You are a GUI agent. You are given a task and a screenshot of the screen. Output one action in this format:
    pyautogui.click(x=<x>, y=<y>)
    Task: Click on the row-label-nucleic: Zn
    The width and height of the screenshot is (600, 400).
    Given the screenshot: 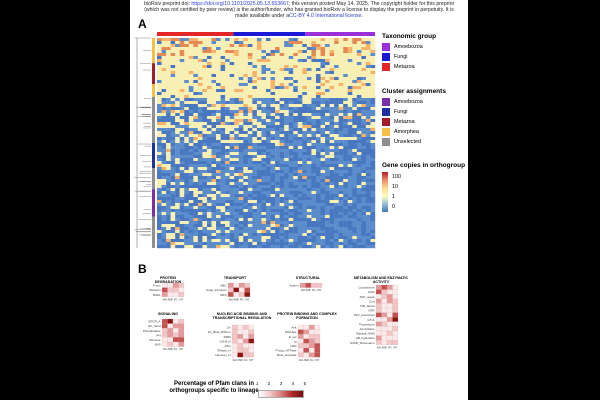 What is the action you would take?
    pyautogui.click(x=229, y=328)
    